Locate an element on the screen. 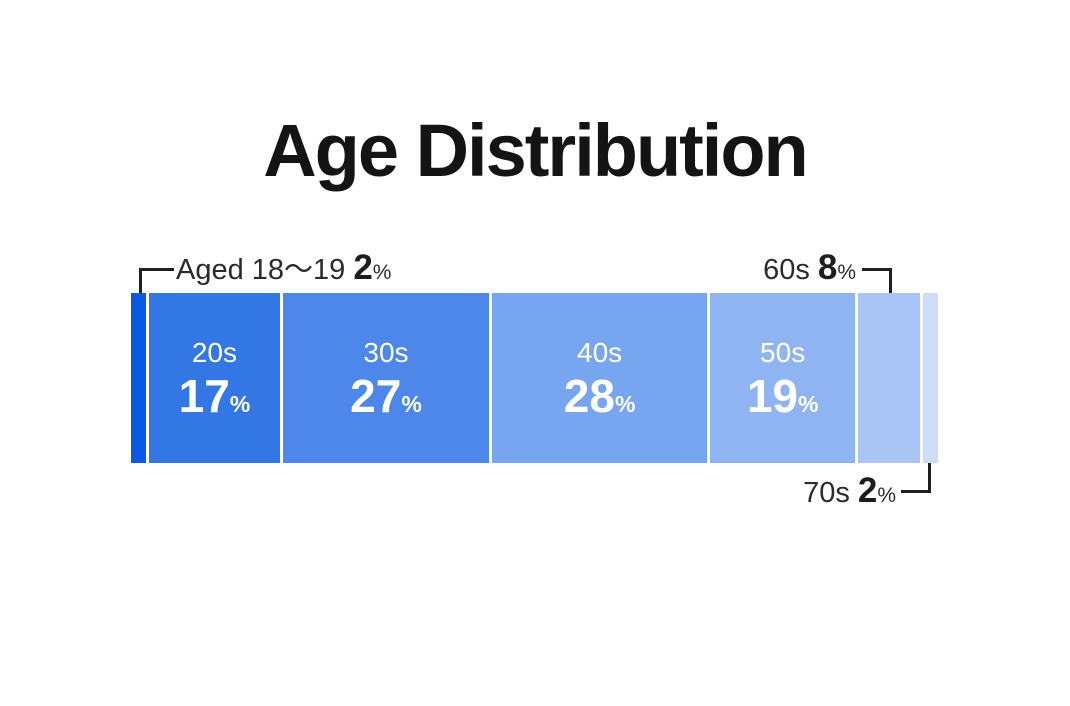  callout-70s: 70s 2% is located at coordinates (849, 492).